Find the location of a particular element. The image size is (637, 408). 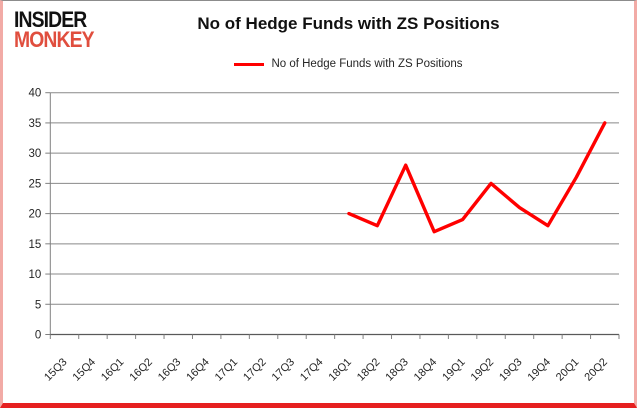

y-tick-label: 10 is located at coordinates (35, 275).